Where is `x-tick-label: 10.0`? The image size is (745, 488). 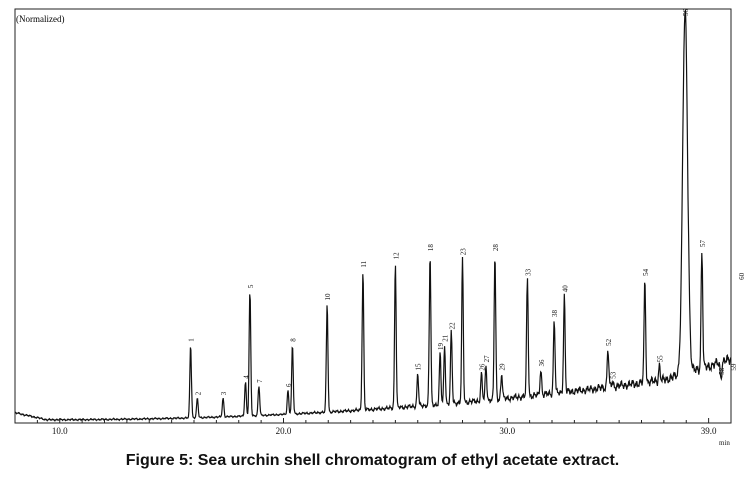 x-tick-label: 10.0 is located at coordinates (60, 431).